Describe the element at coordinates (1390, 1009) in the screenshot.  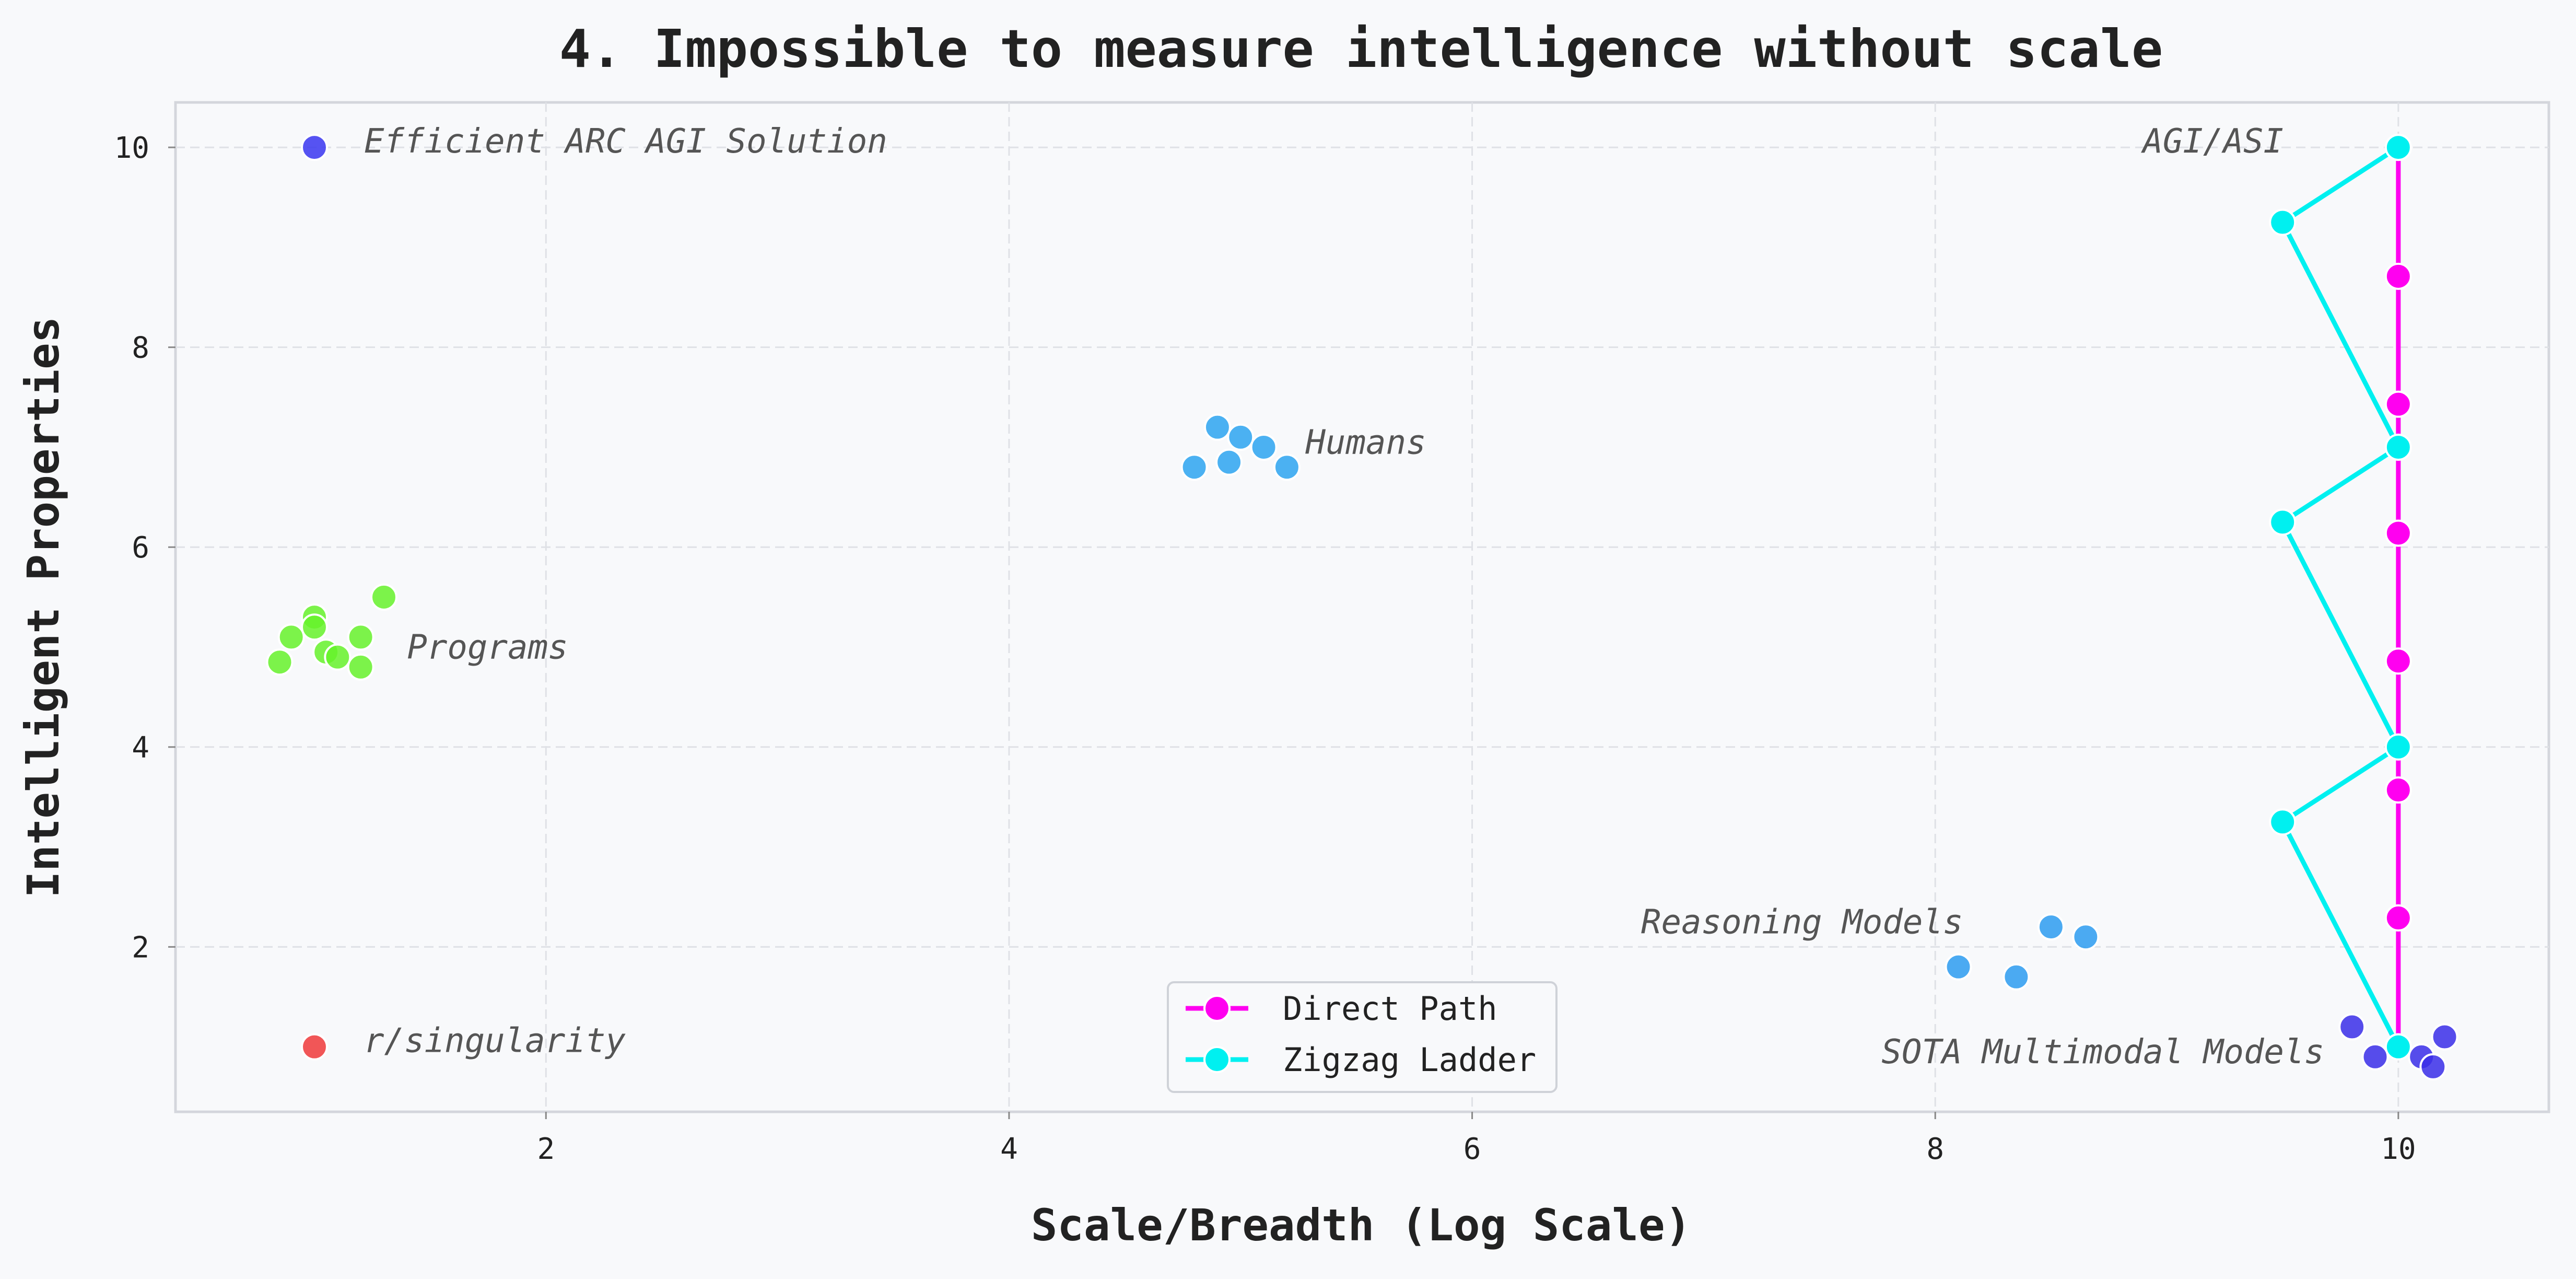
I see `legend-label: Direct Path` at that location.